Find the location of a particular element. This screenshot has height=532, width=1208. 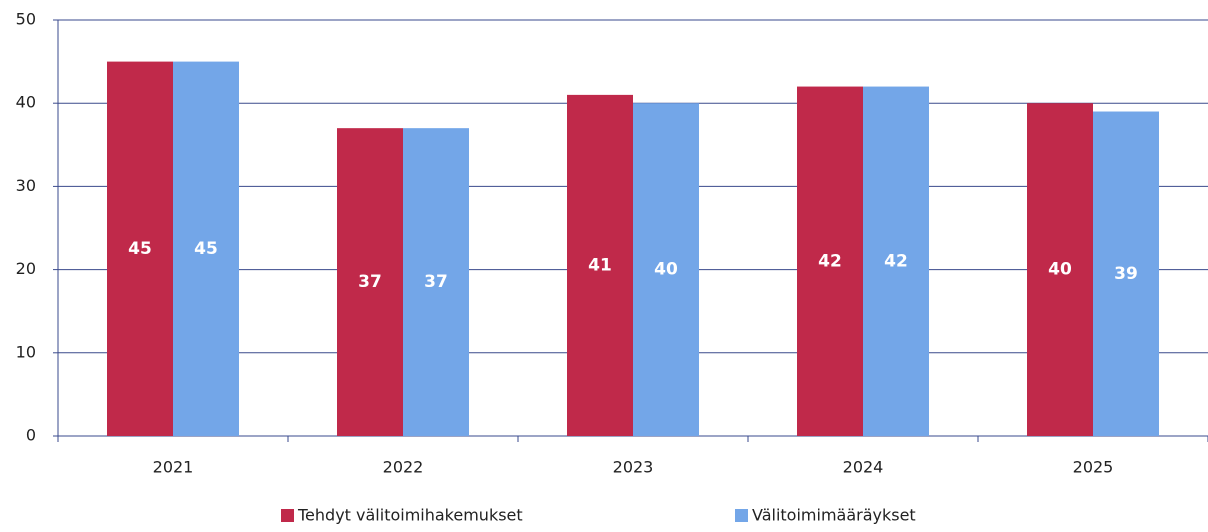

value-label: 39 is located at coordinates (1126, 274).